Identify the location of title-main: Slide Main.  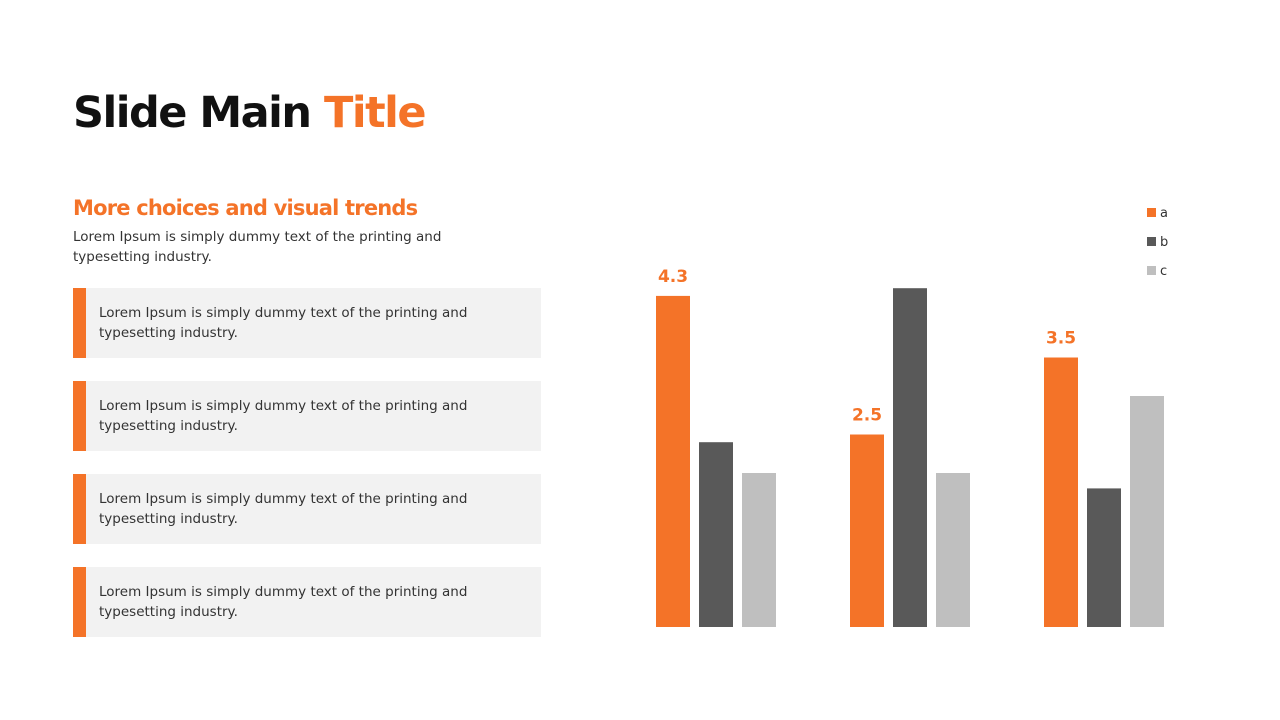
(198, 113).